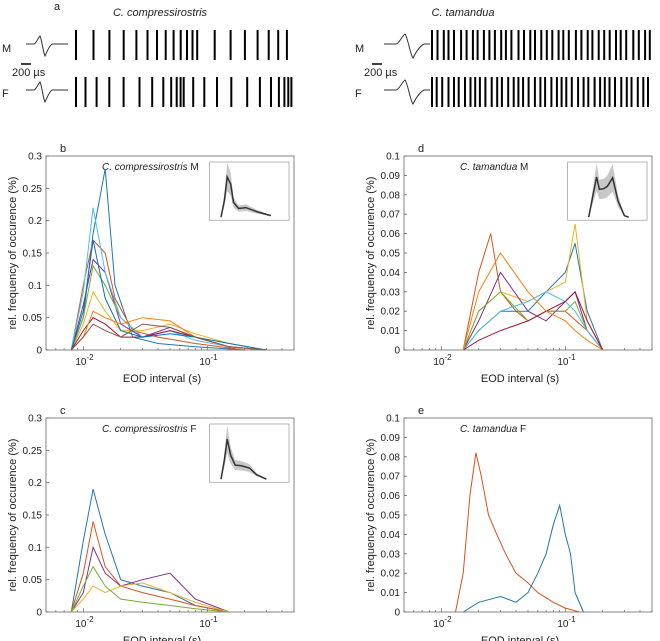 Image resolution: width=660 pixels, height=641 pixels. What do you see at coordinates (33, 318) in the screenshot?
I see `ytick-label-b-1: 0.05` at bounding box center [33, 318].